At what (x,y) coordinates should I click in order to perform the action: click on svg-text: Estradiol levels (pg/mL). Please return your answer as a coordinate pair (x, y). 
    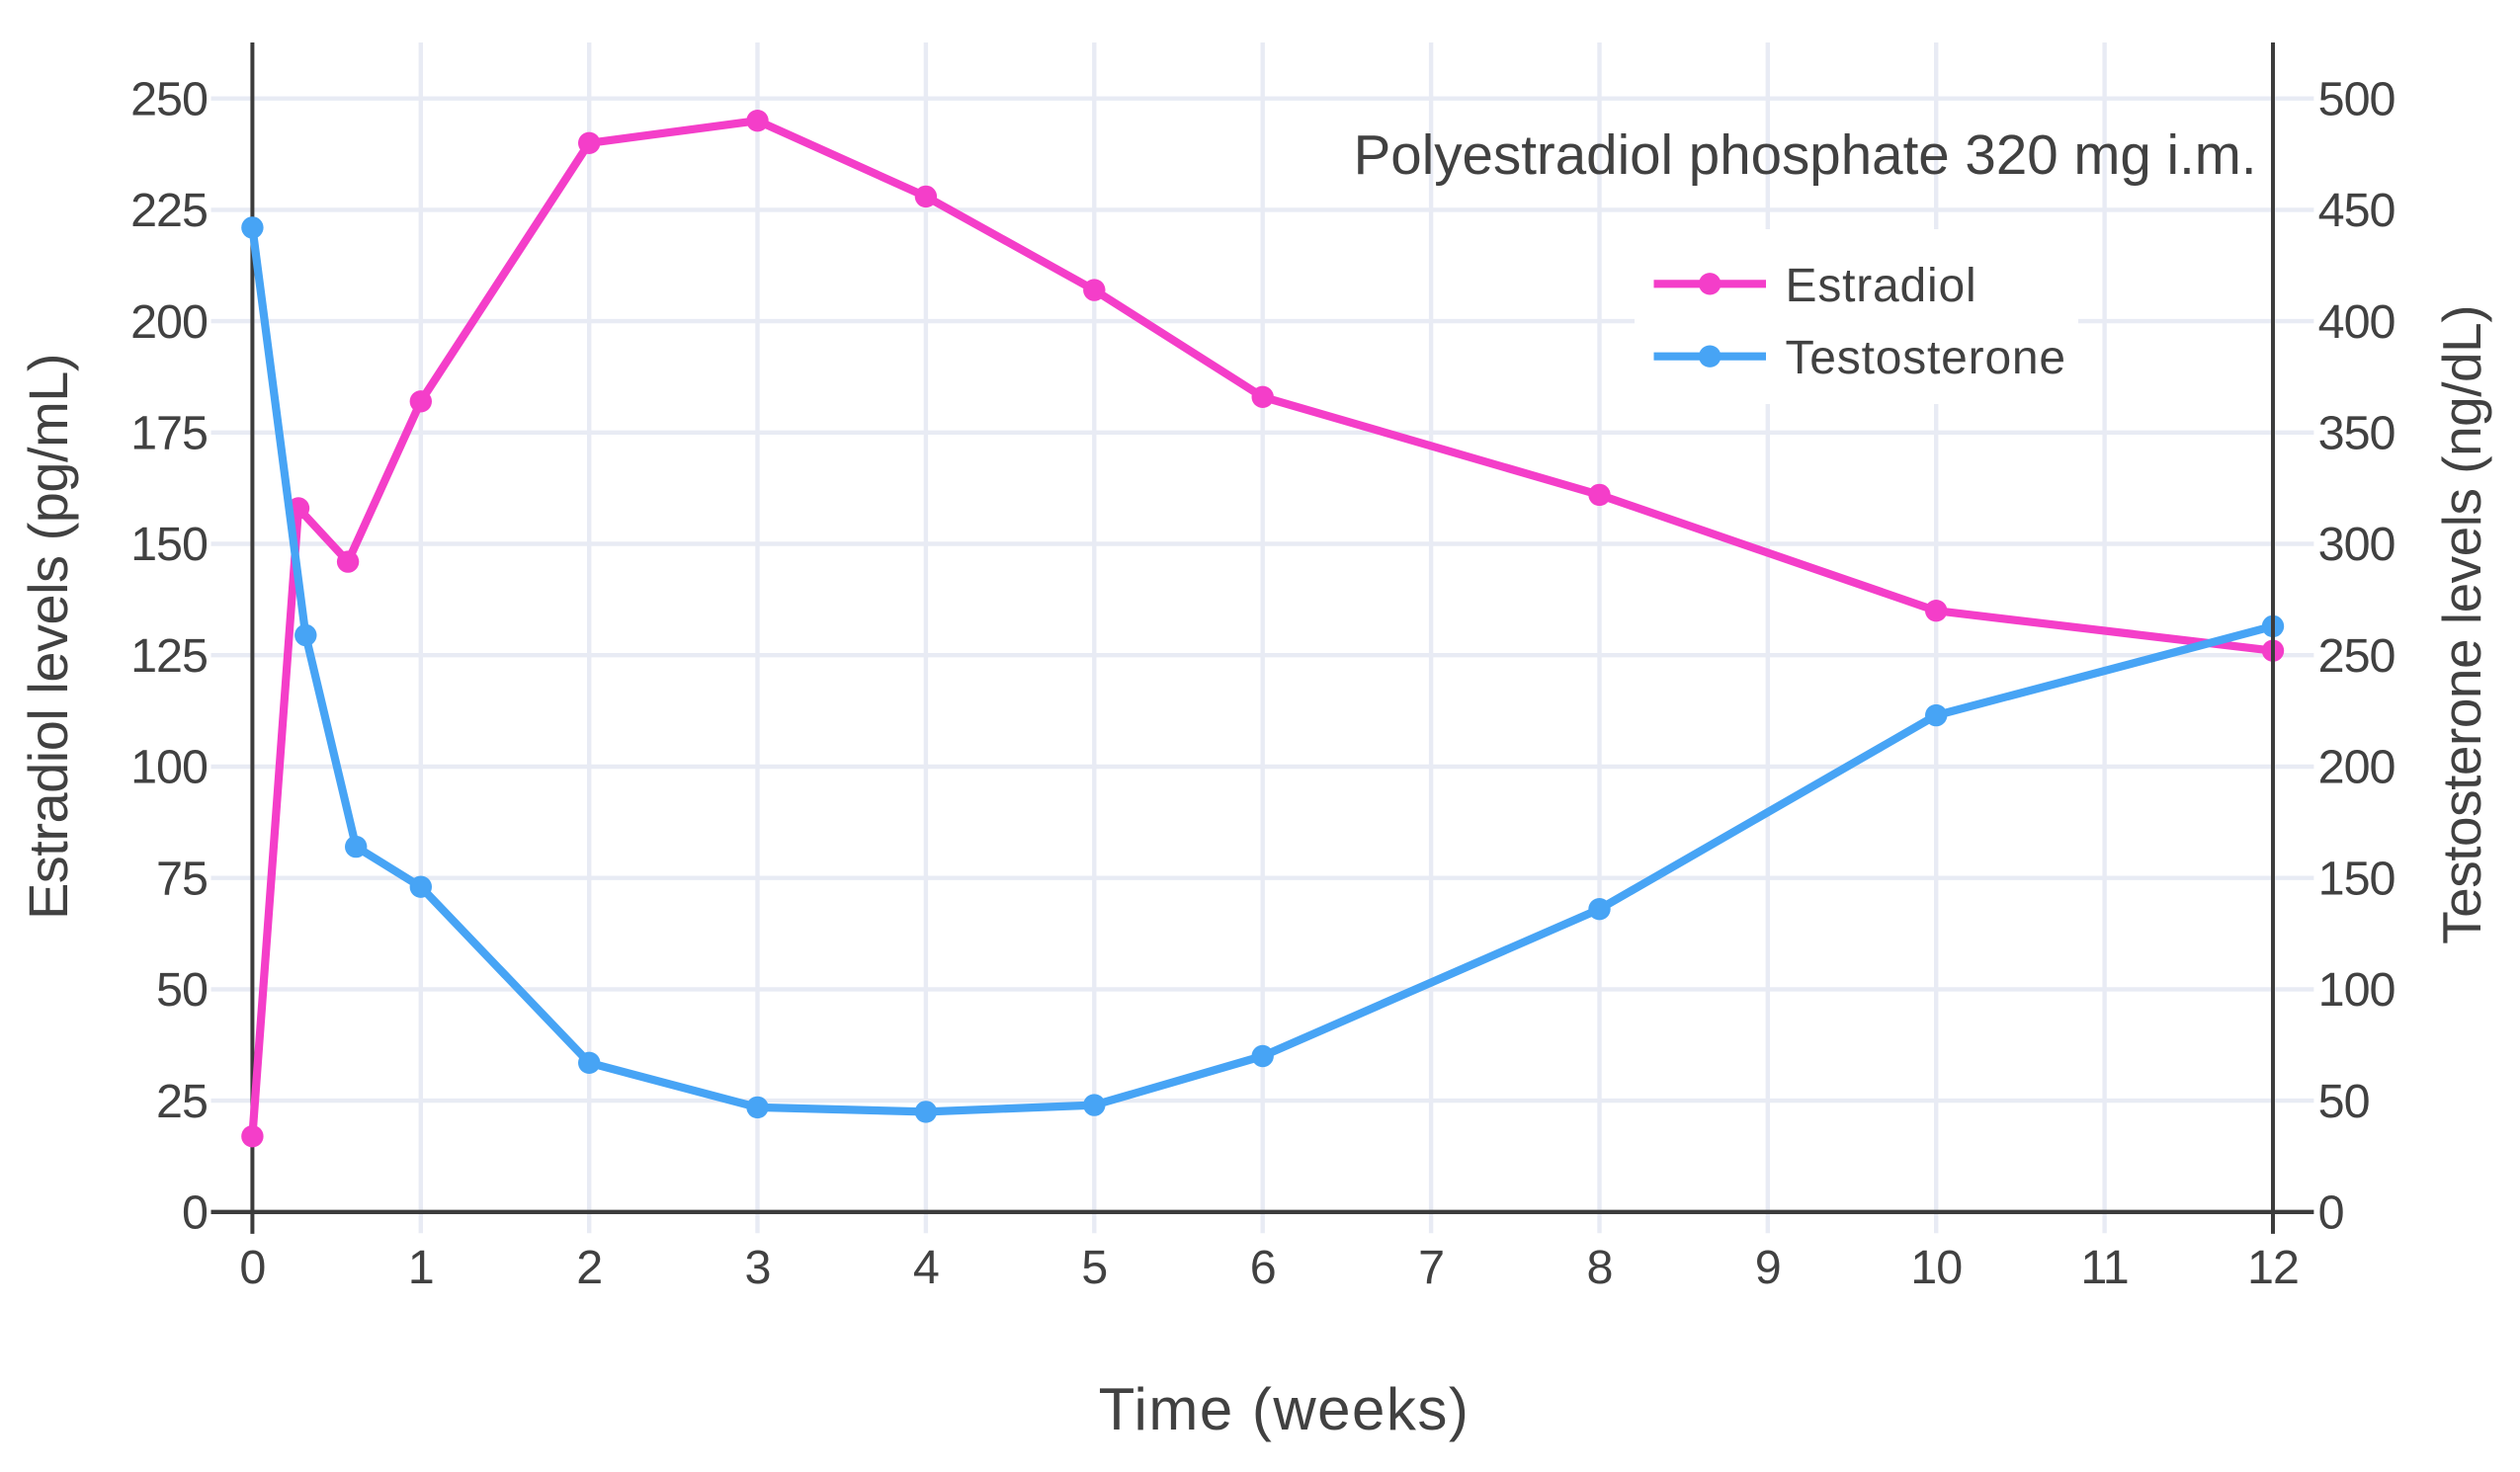
    Looking at the image, I should click on (48, 637).